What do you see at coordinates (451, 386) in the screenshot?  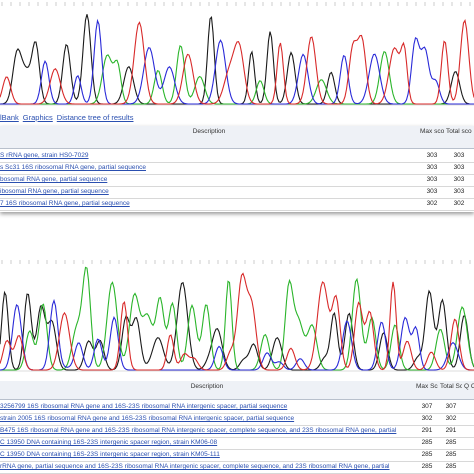 I see `header-cell: Total Score` at bounding box center [451, 386].